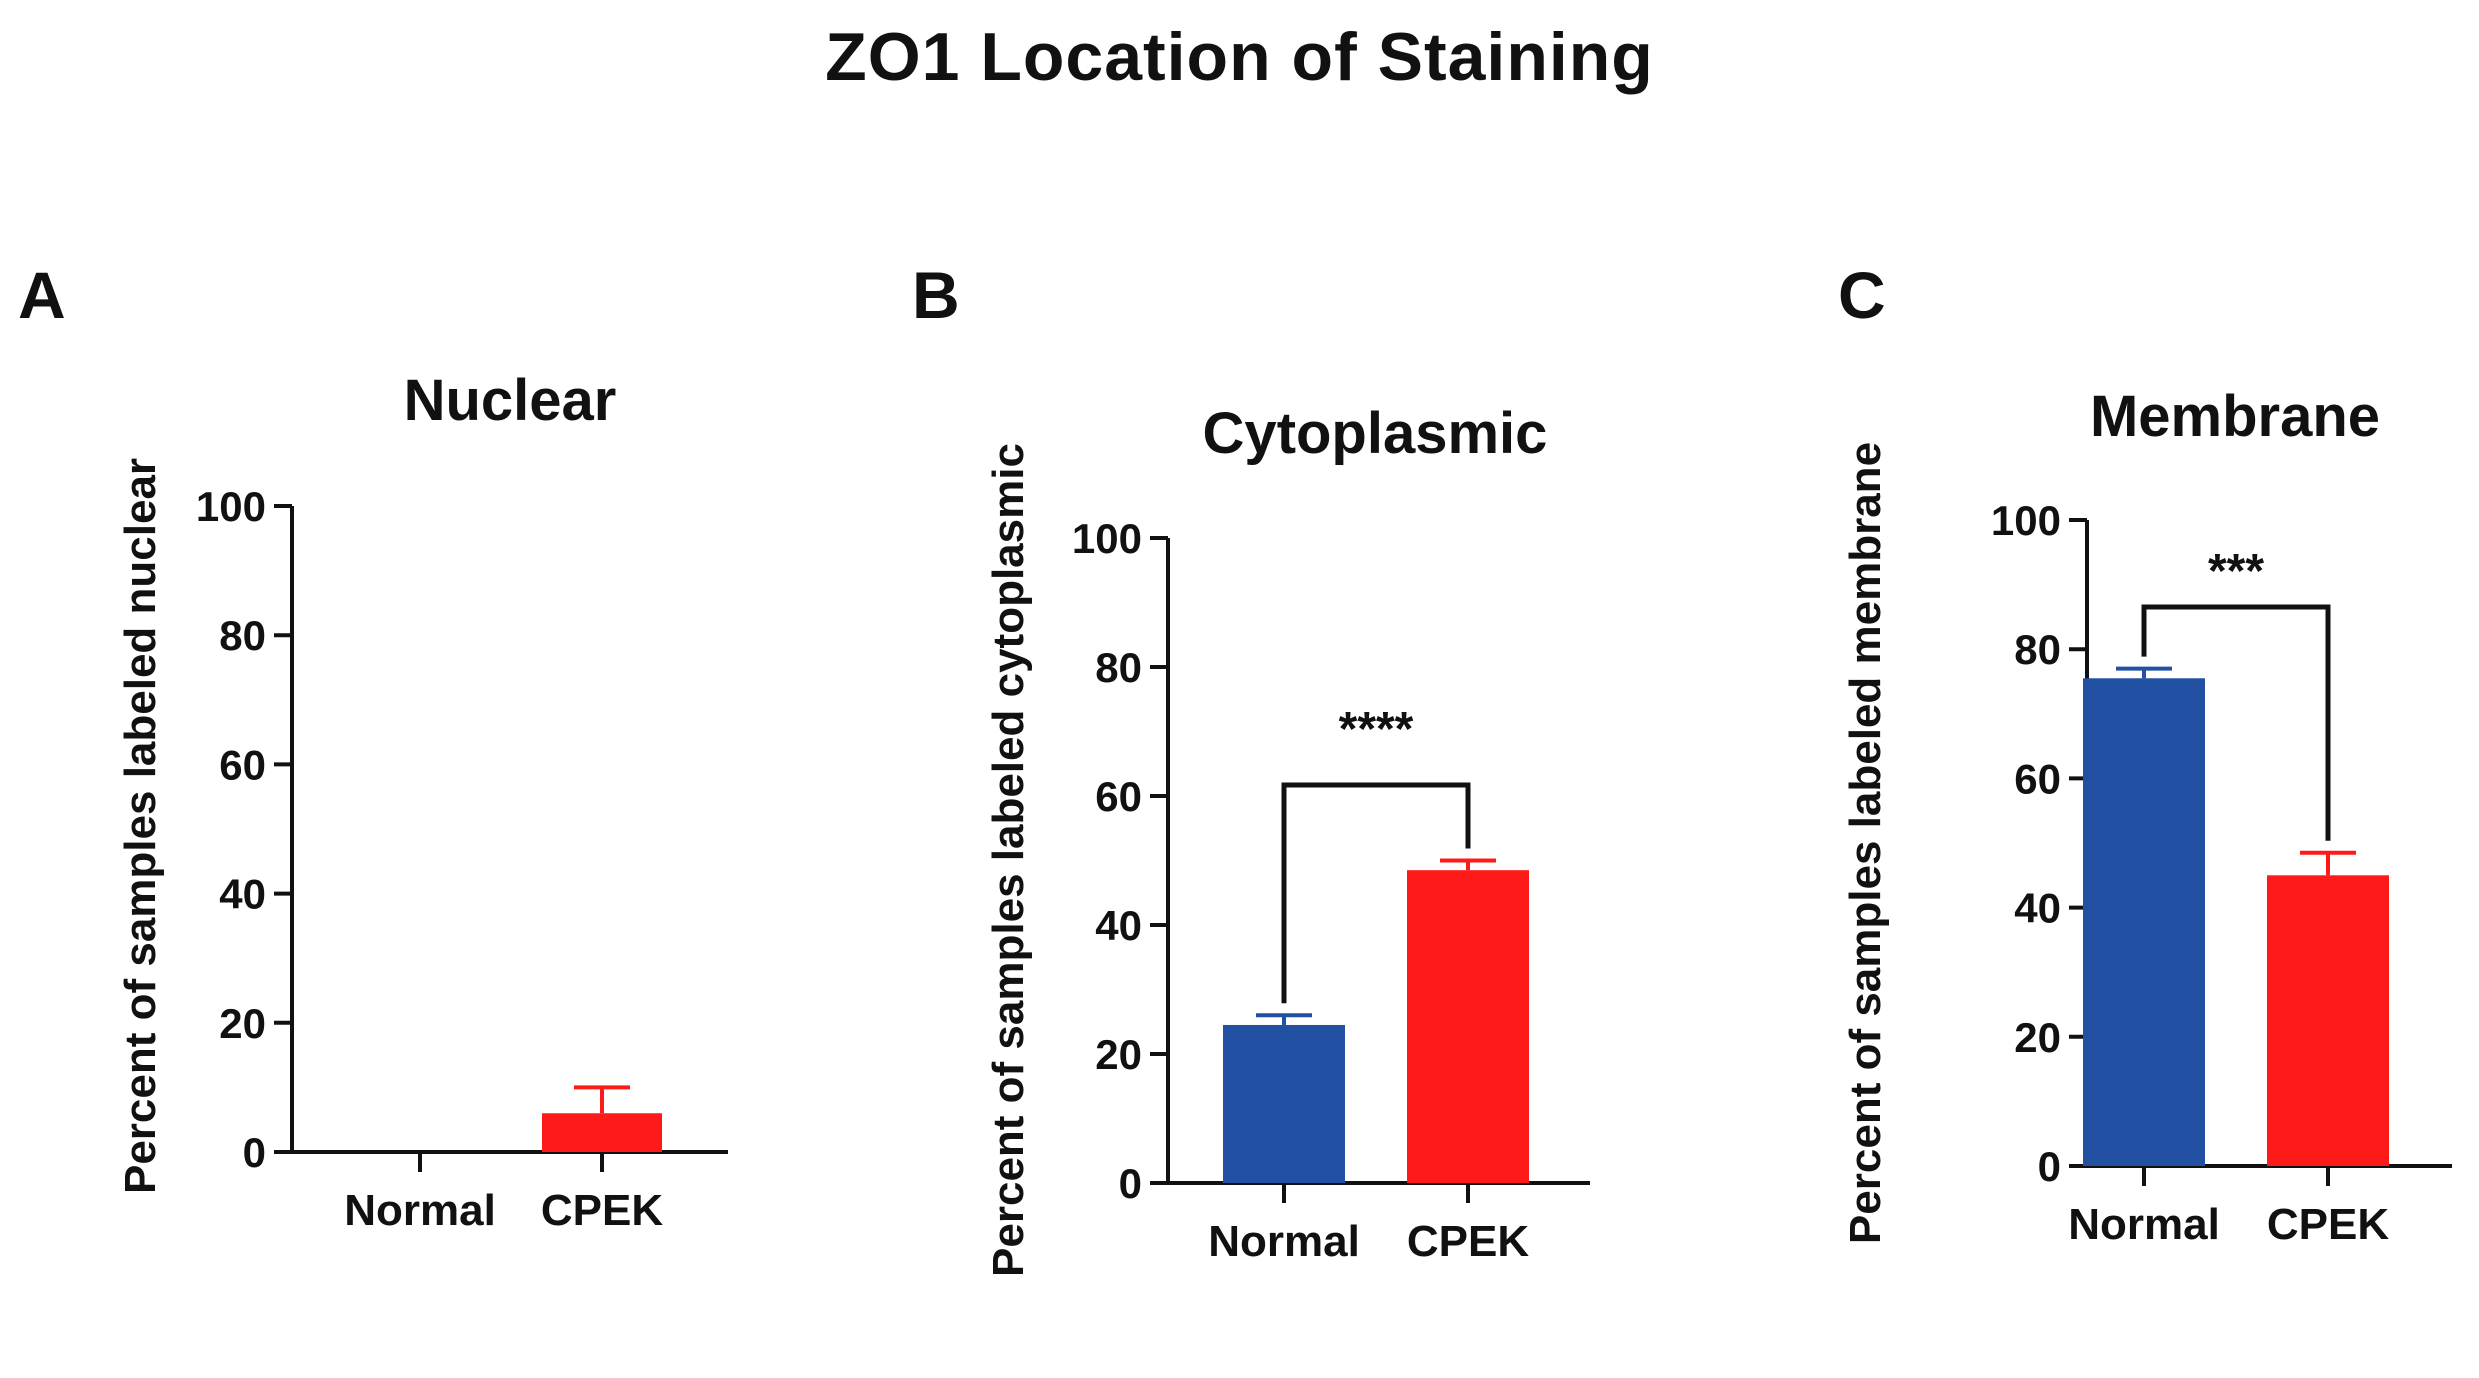  What do you see at coordinates (510, 400) in the screenshot?
I see `panel-a-title: Nuclear` at bounding box center [510, 400].